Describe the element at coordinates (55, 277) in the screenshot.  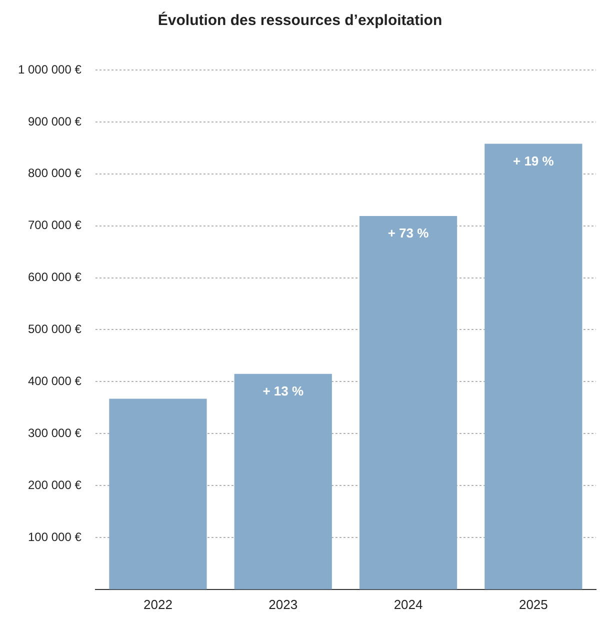
I see `y-tick-label: 600 000 €` at that location.